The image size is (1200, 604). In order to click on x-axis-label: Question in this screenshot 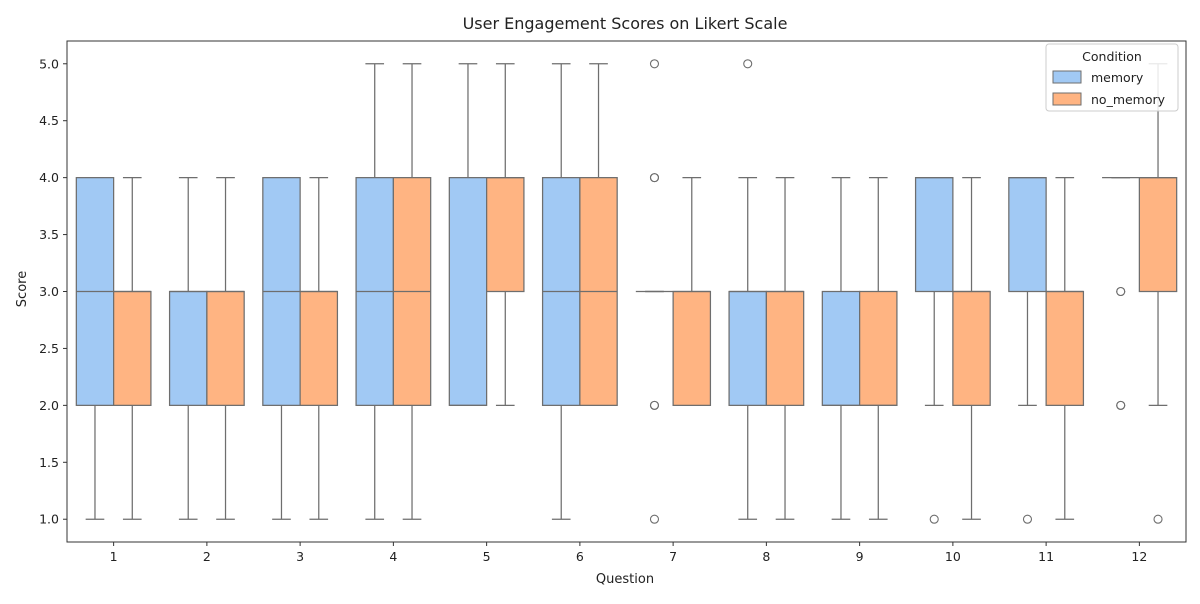, I will do `click(625, 579)`.